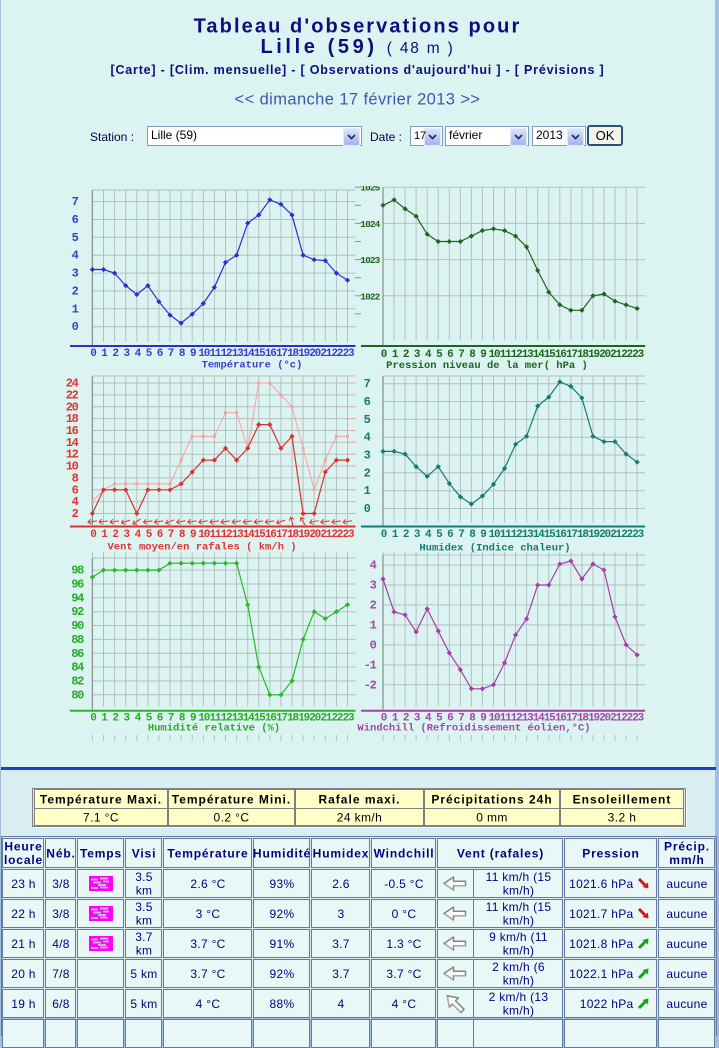 This screenshot has width=719, height=1048. Describe the element at coordinates (622, 817) in the screenshot. I see `svg-text: 3.2 h` at that location.